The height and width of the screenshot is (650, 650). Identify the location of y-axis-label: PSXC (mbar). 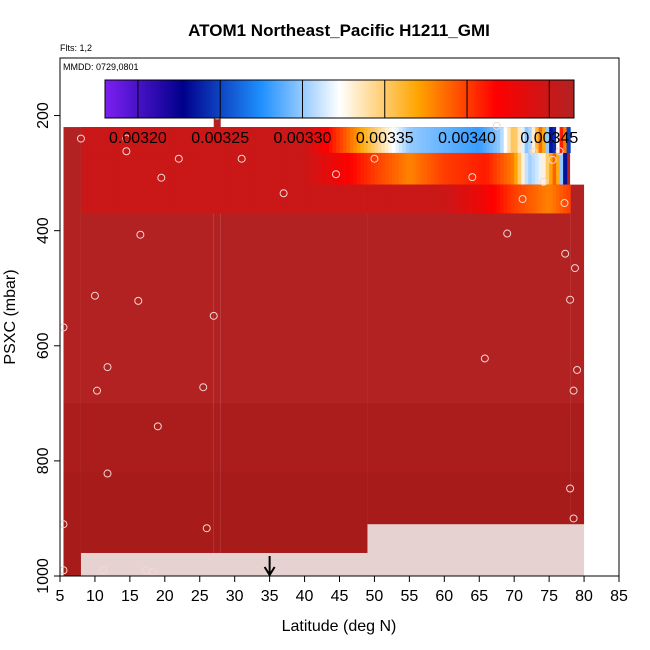
(10, 316).